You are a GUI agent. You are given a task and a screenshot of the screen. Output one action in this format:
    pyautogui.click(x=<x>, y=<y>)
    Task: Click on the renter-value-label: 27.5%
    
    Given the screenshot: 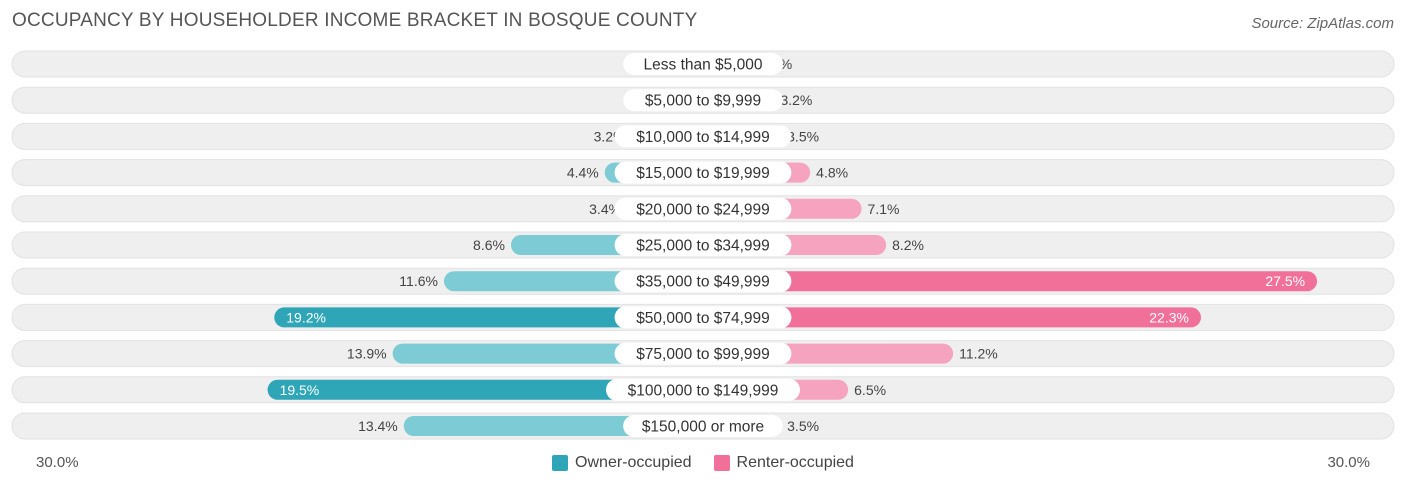 What is the action you would take?
    pyautogui.click(x=1285, y=281)
    